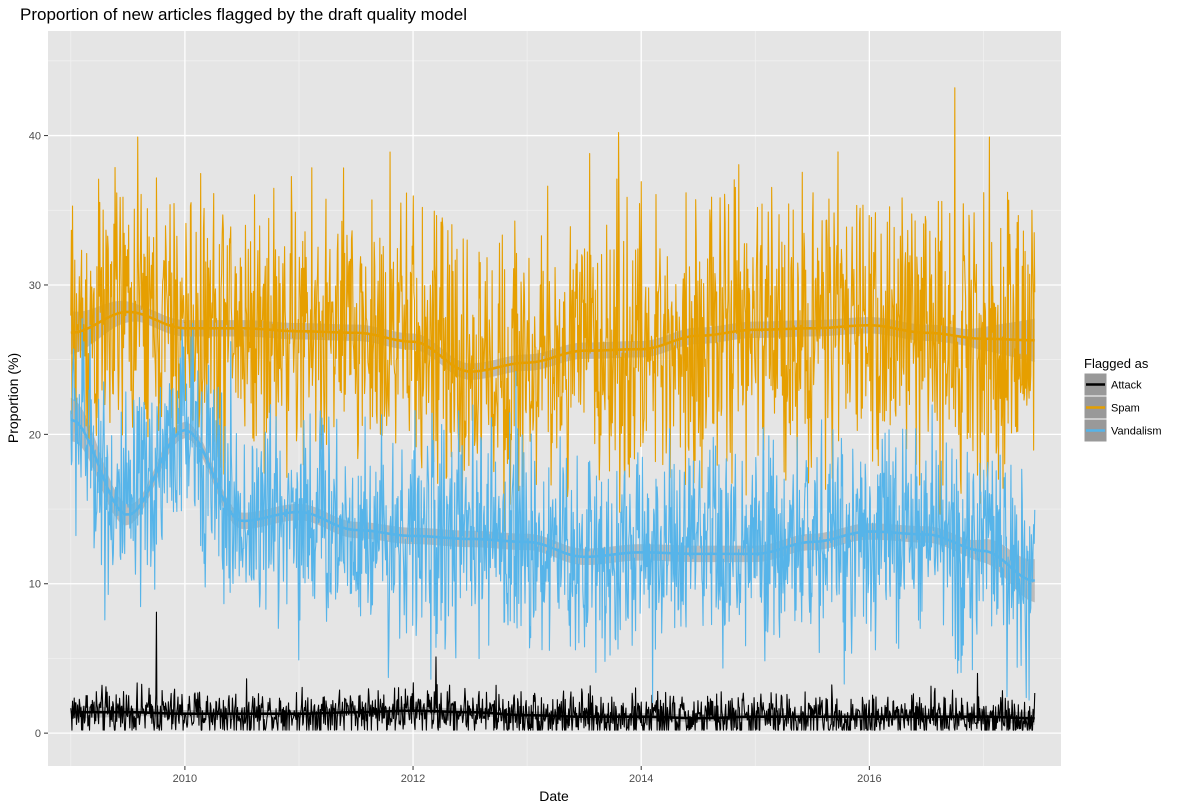  I want to click on legend-label: Attack, so click(1126, 386).